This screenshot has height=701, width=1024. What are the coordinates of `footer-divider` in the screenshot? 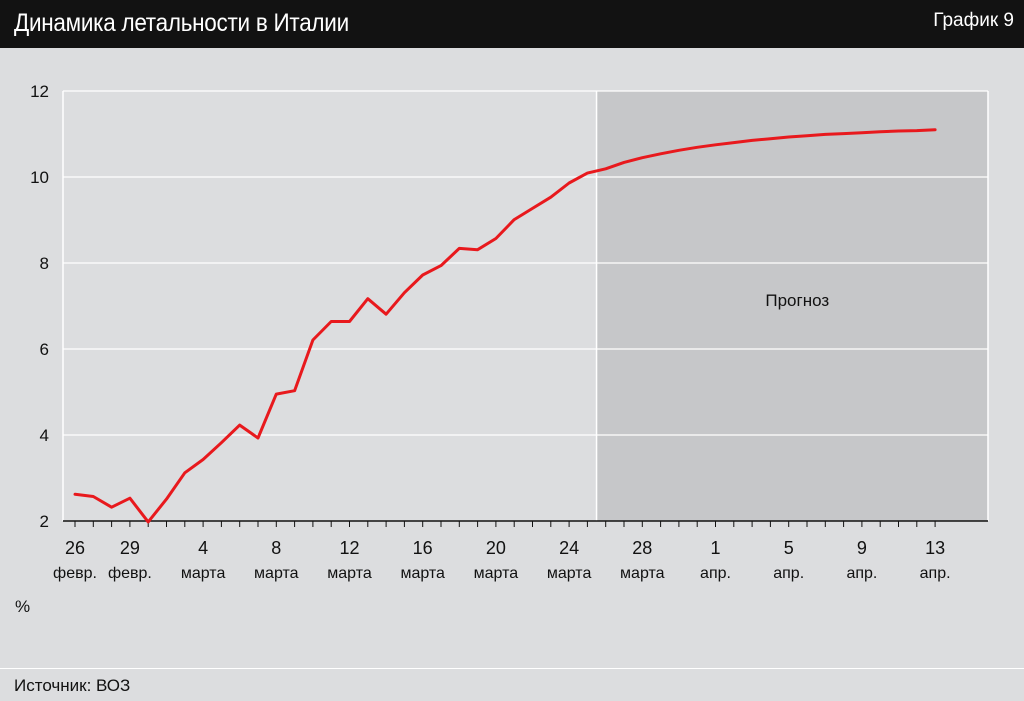 It's located at (512, 668).